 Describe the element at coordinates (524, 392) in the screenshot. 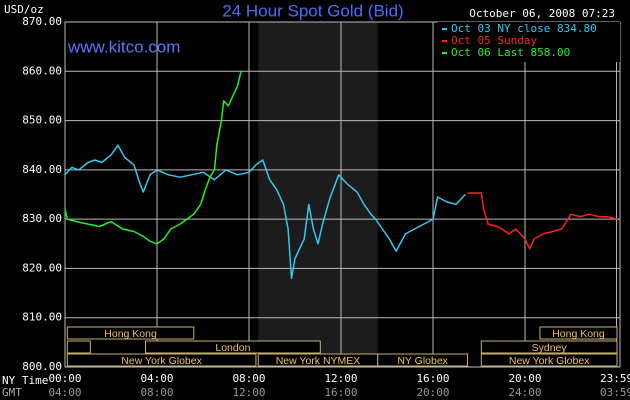

I see `gmt-tick-label: 24:00` at that location.